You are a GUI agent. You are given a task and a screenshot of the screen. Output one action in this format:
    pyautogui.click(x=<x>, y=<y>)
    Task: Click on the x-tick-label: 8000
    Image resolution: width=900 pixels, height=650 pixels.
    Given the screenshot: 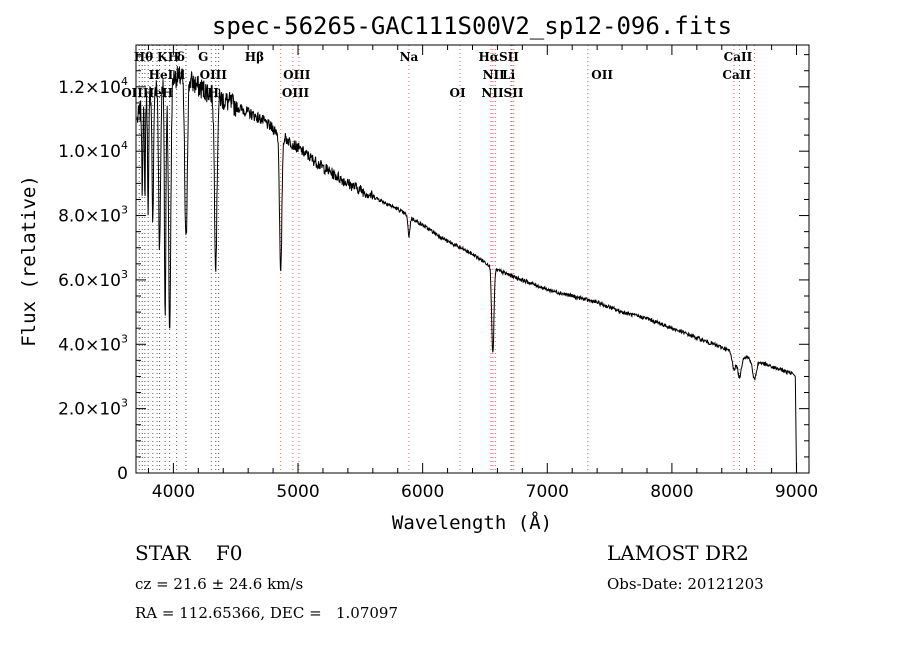 What is the action you would take?
    pyautogui.click(x=671, y=492)
    